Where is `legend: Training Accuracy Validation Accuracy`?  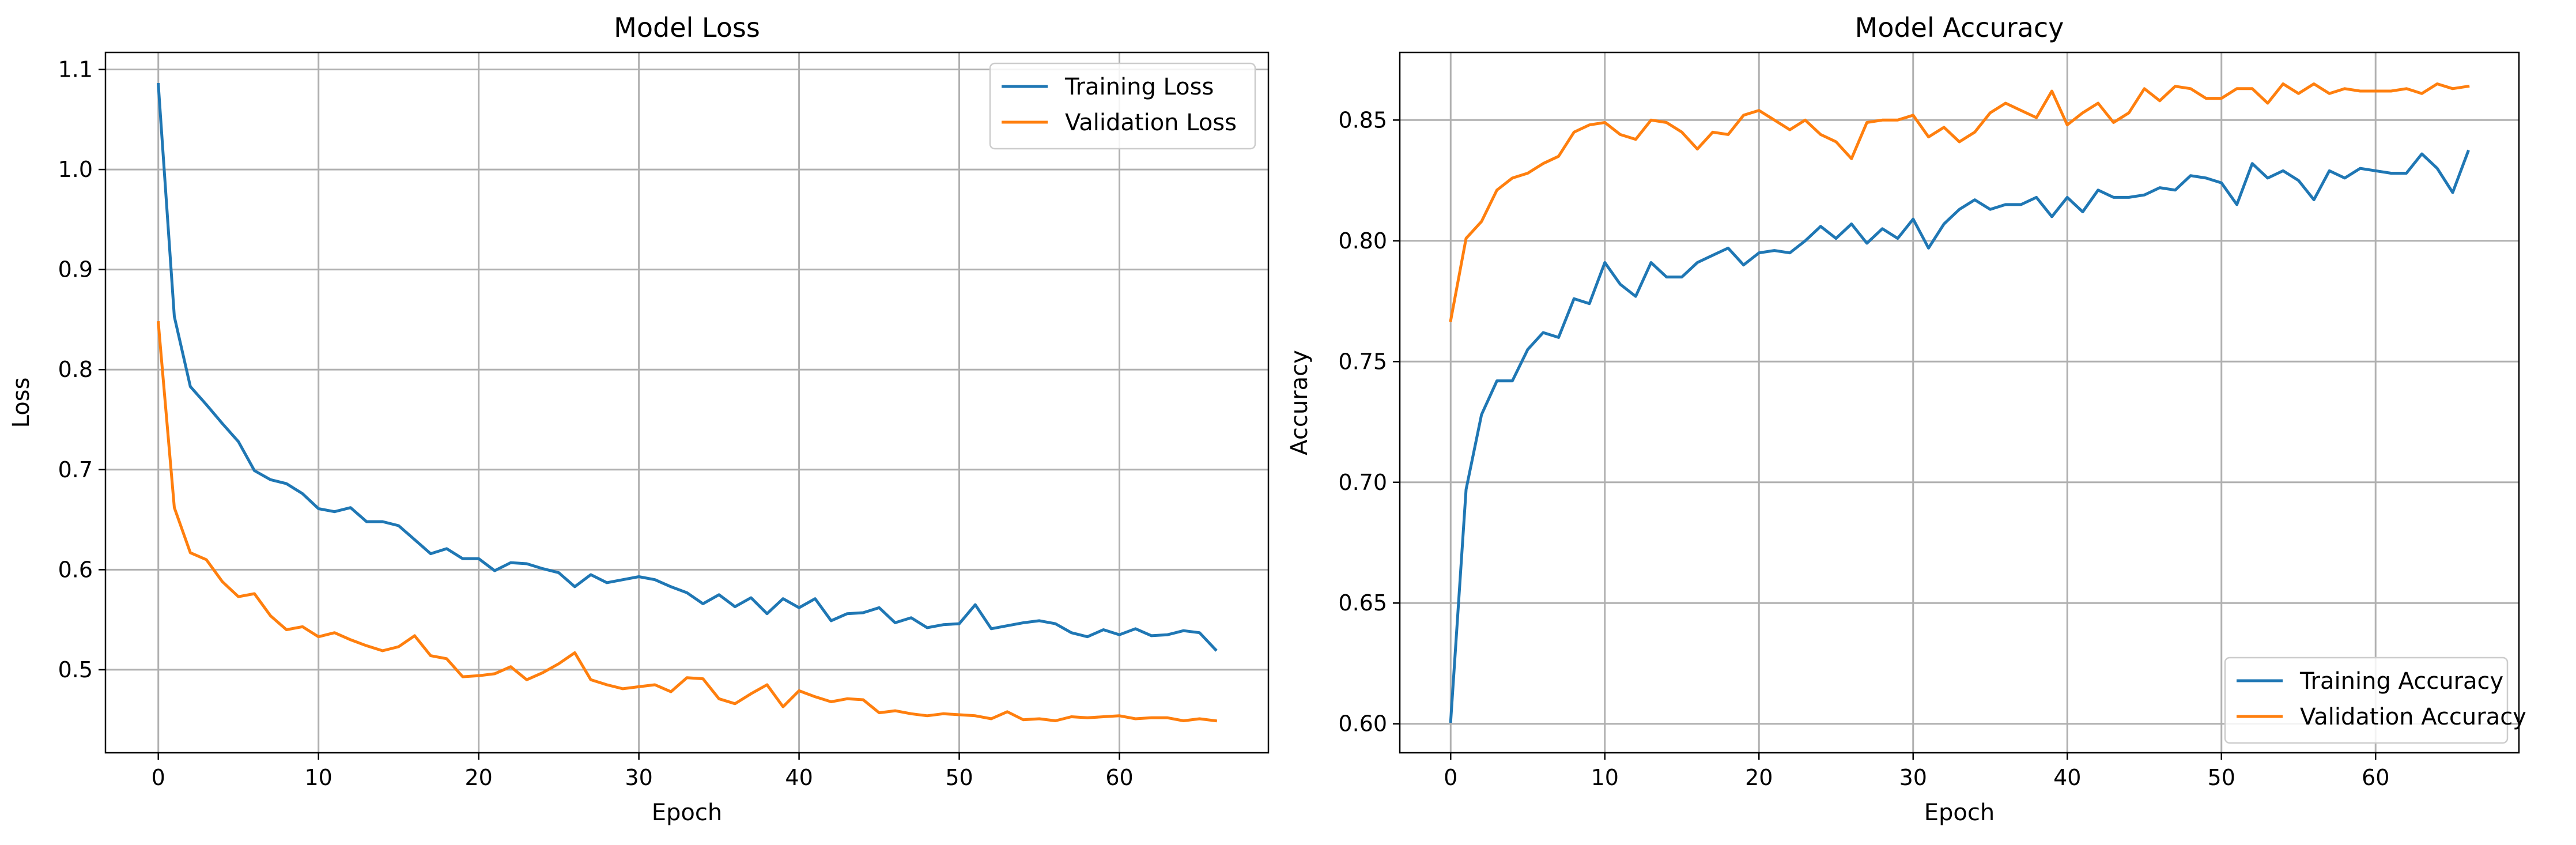 legend: Training Accuracy Validation Accuracy is located at coordinates (2375, 700).